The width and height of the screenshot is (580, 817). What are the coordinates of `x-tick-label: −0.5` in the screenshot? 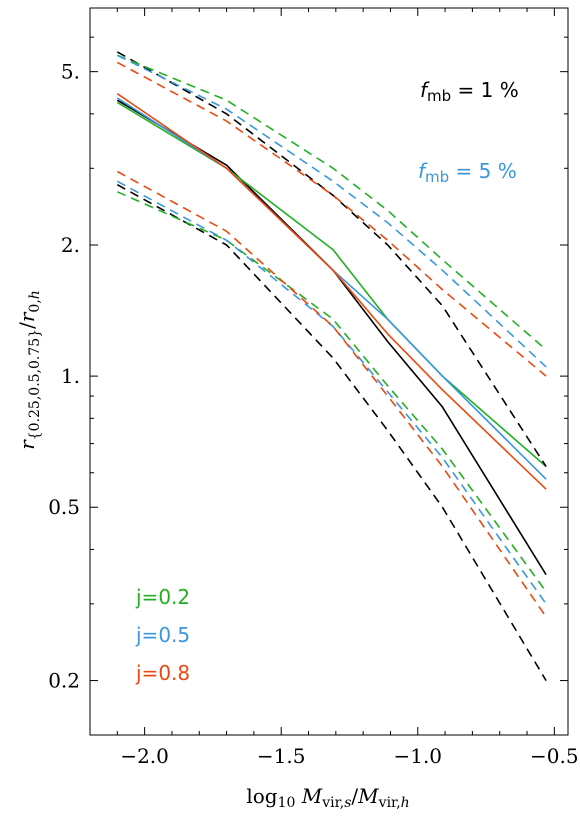 It's located at (554, 756).